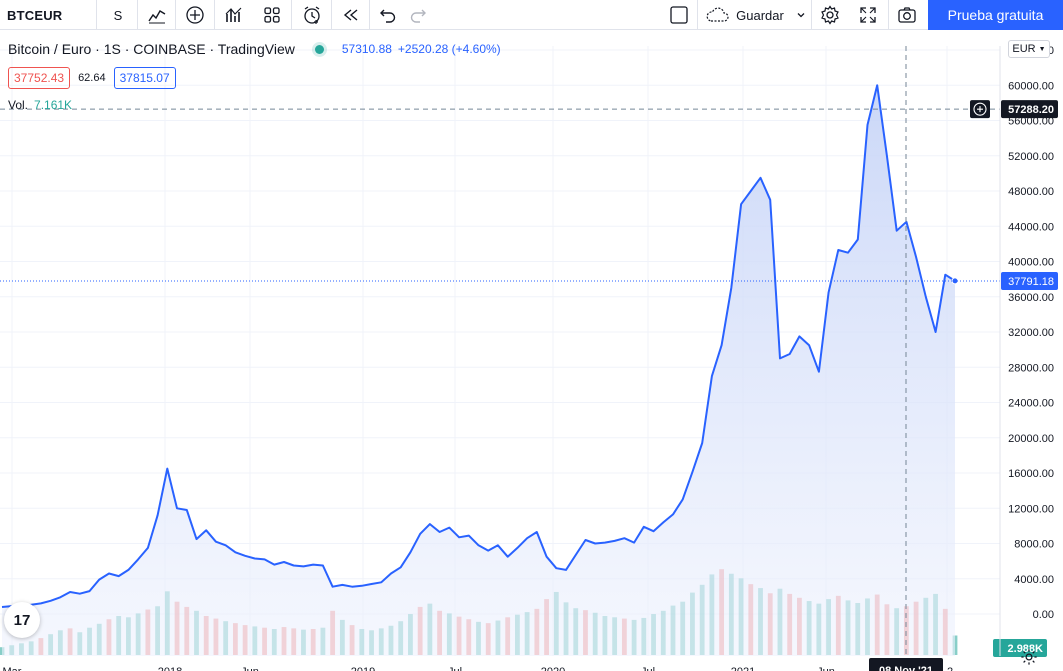 This screenshot has width=1063, height=671. What do you see at coordinates (319, 49) in the screenshot?
I see `market-status-dot` at bounding box center [319, 49].